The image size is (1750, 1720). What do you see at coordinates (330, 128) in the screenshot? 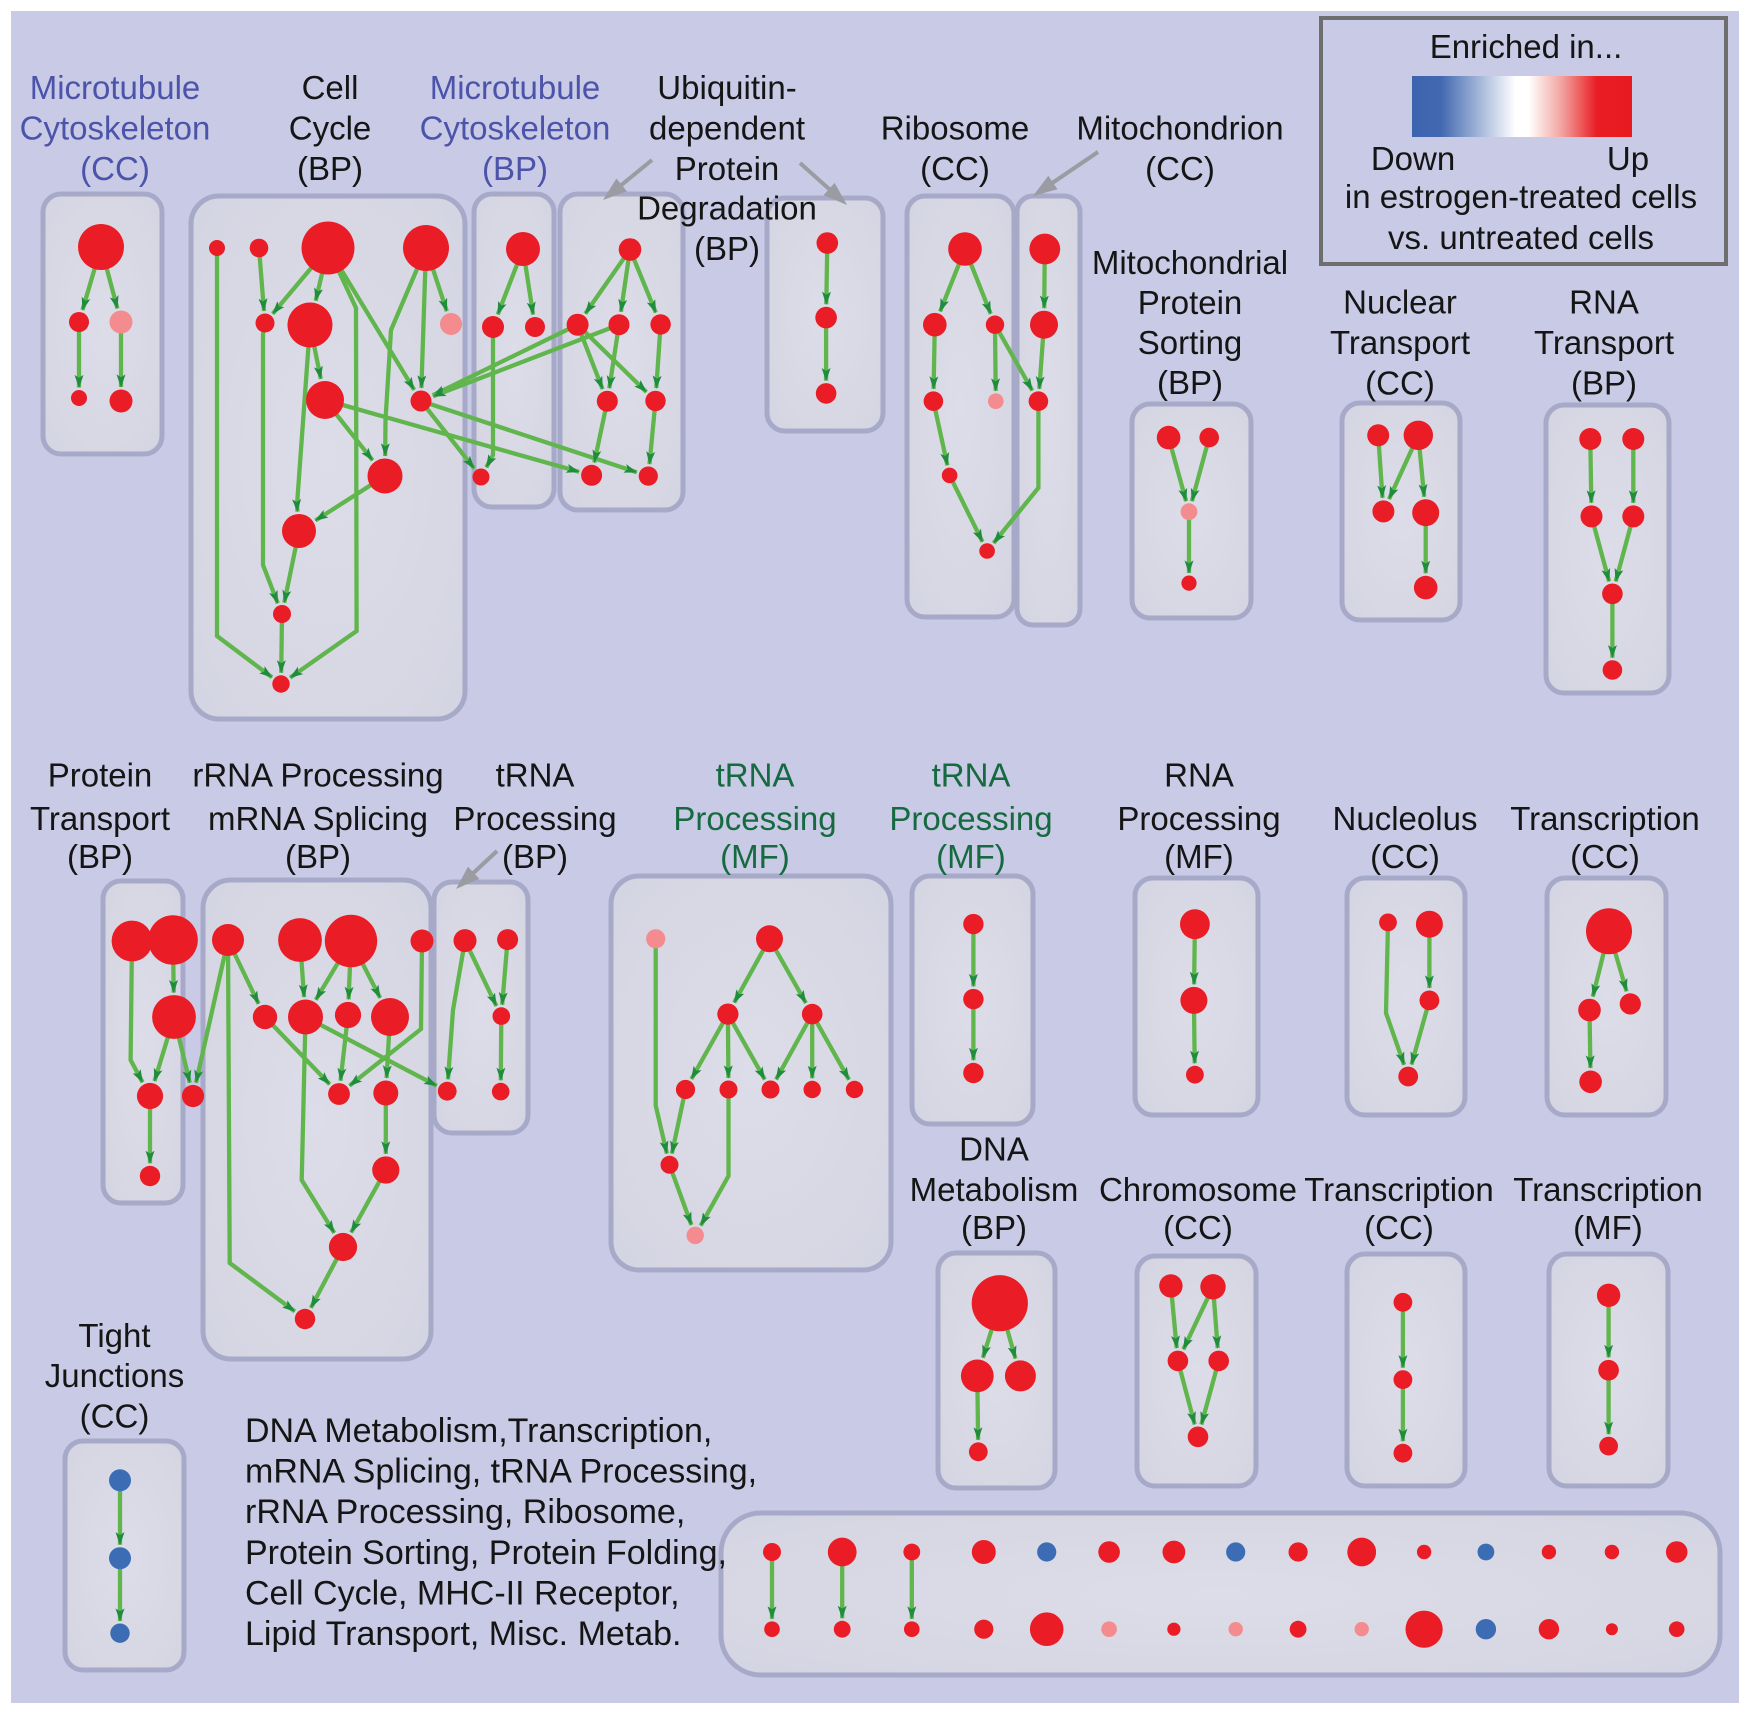
I see `svg-text: Cycle` at bounding box center [330, 128].